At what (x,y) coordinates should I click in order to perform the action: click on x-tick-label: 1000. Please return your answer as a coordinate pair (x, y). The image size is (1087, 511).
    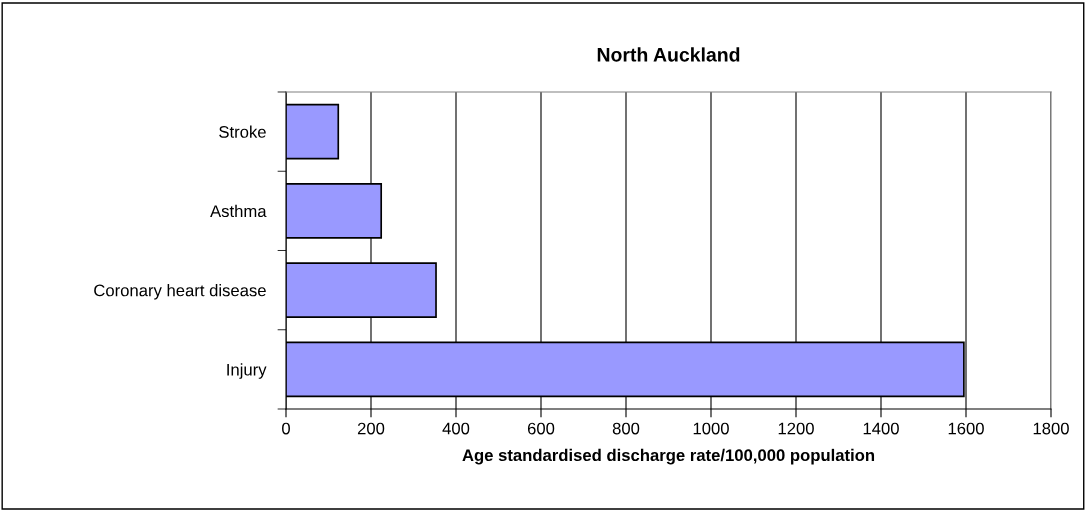
    Looking at the image, I should click on (711, 428).